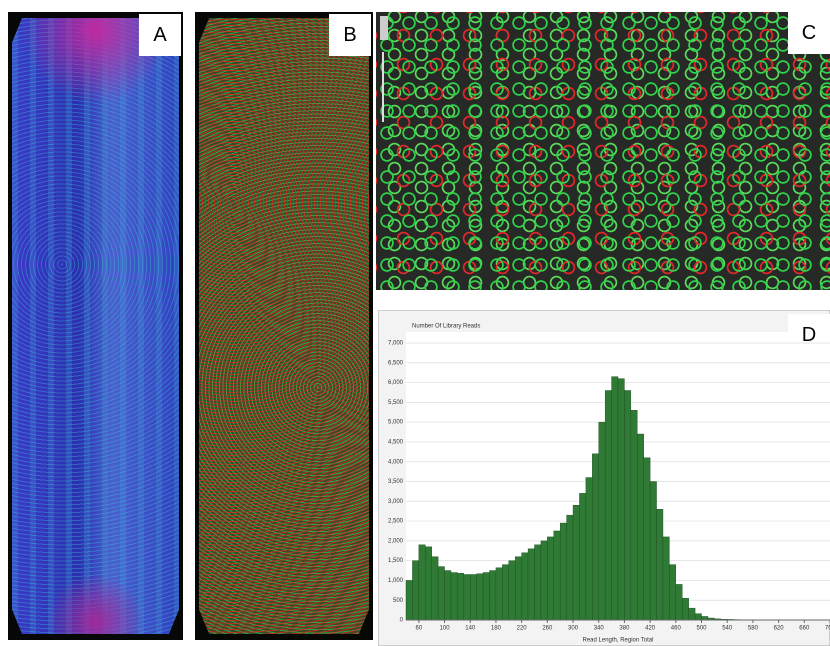 This screenshot has height=646, width=830. What do you see at coordinates (496, 629) in the screenshot?
I see `x-tick-label: 180` at bounding box center [496, 629].